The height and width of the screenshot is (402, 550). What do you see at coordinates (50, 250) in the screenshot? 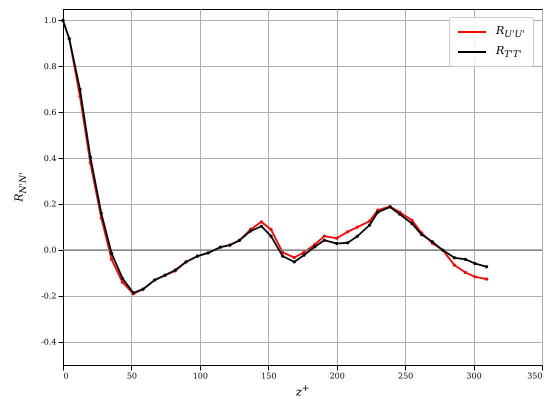
I see `y-tick-label: 0.0` at bounding box center [50, 250].